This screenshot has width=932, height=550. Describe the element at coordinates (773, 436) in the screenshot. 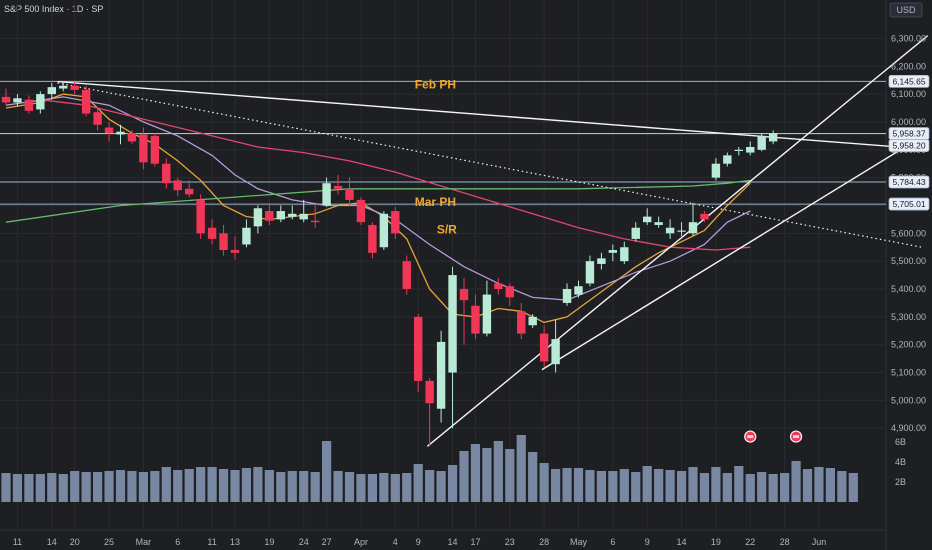

I see `event-markers` at that location.